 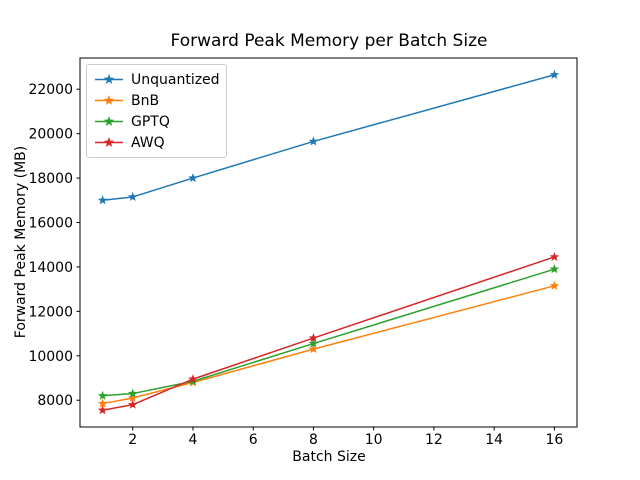 What do you see at coordinates (50, 312) in the screenshot?
I see `svg-text: 12000` at bounding box center [50, 312].